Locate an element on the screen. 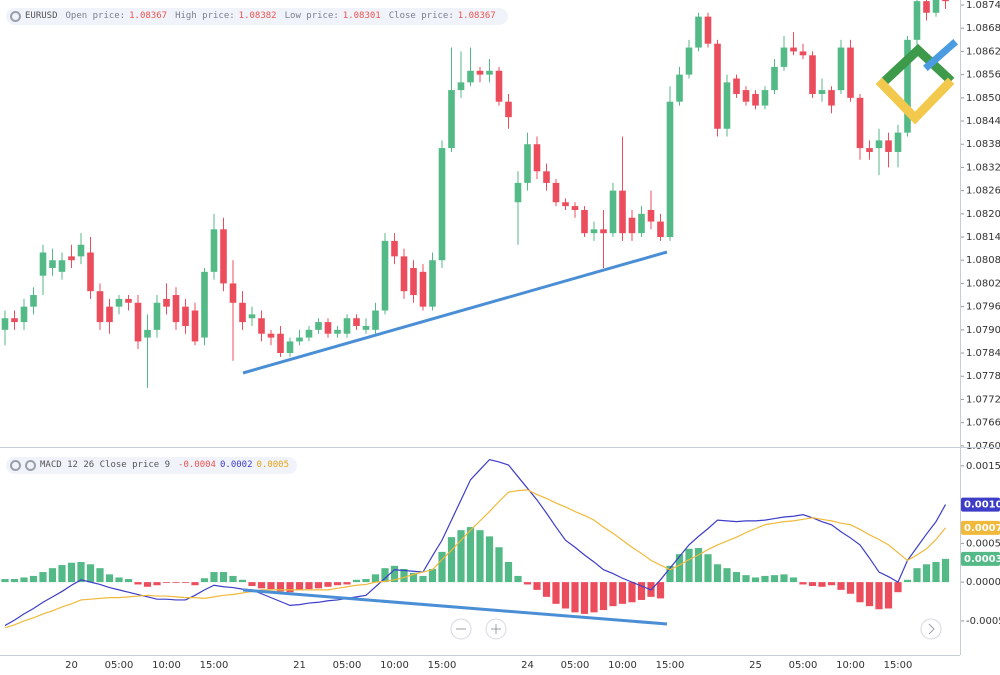  y-tick-label: 1.07780 is located at coordinates (983, 376).